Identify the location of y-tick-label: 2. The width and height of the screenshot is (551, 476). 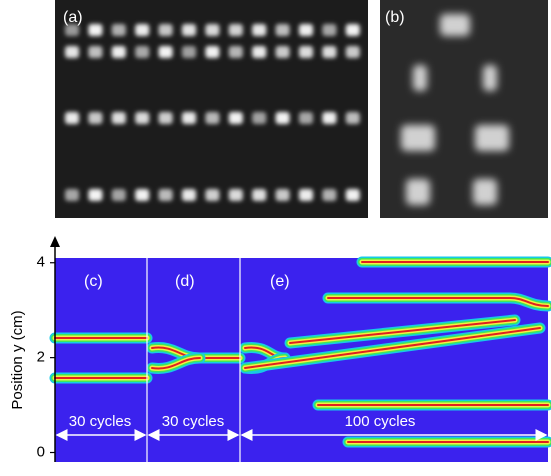
(41, 357).